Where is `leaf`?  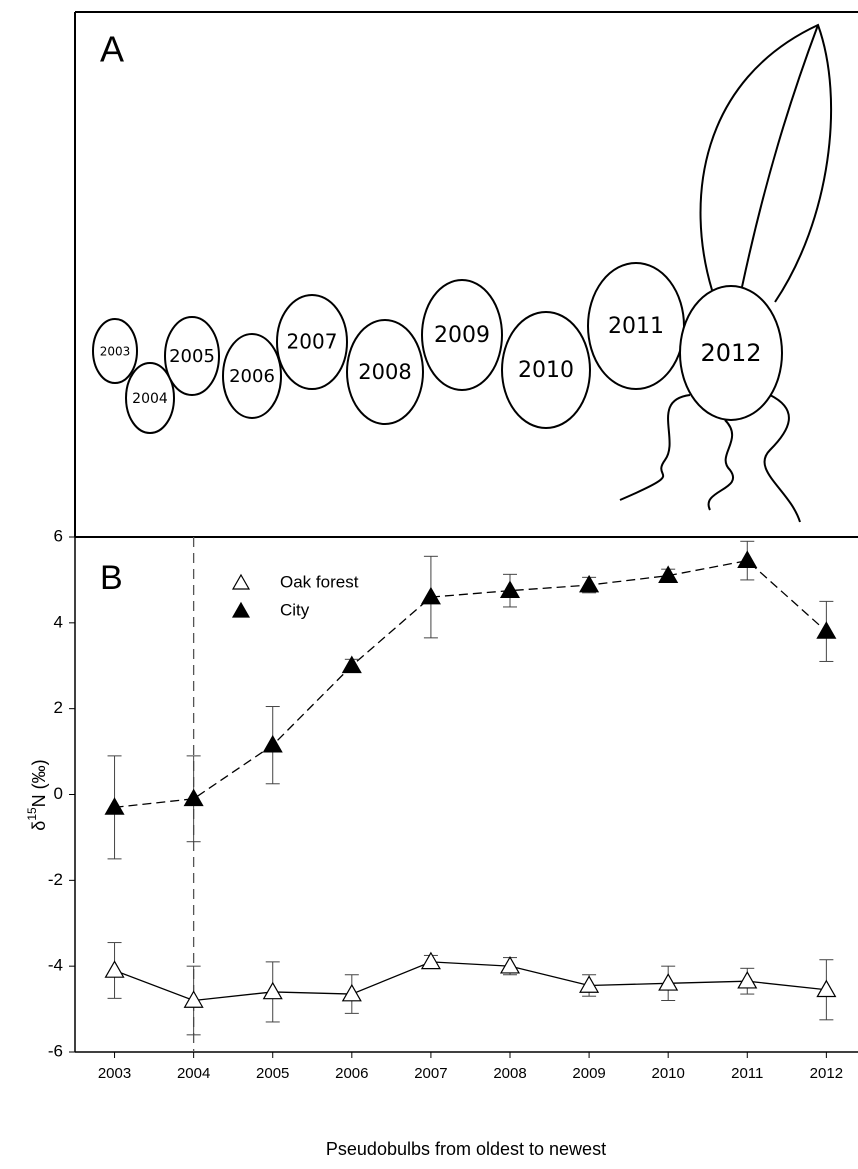 leaf is located at coordinates (766, 163).